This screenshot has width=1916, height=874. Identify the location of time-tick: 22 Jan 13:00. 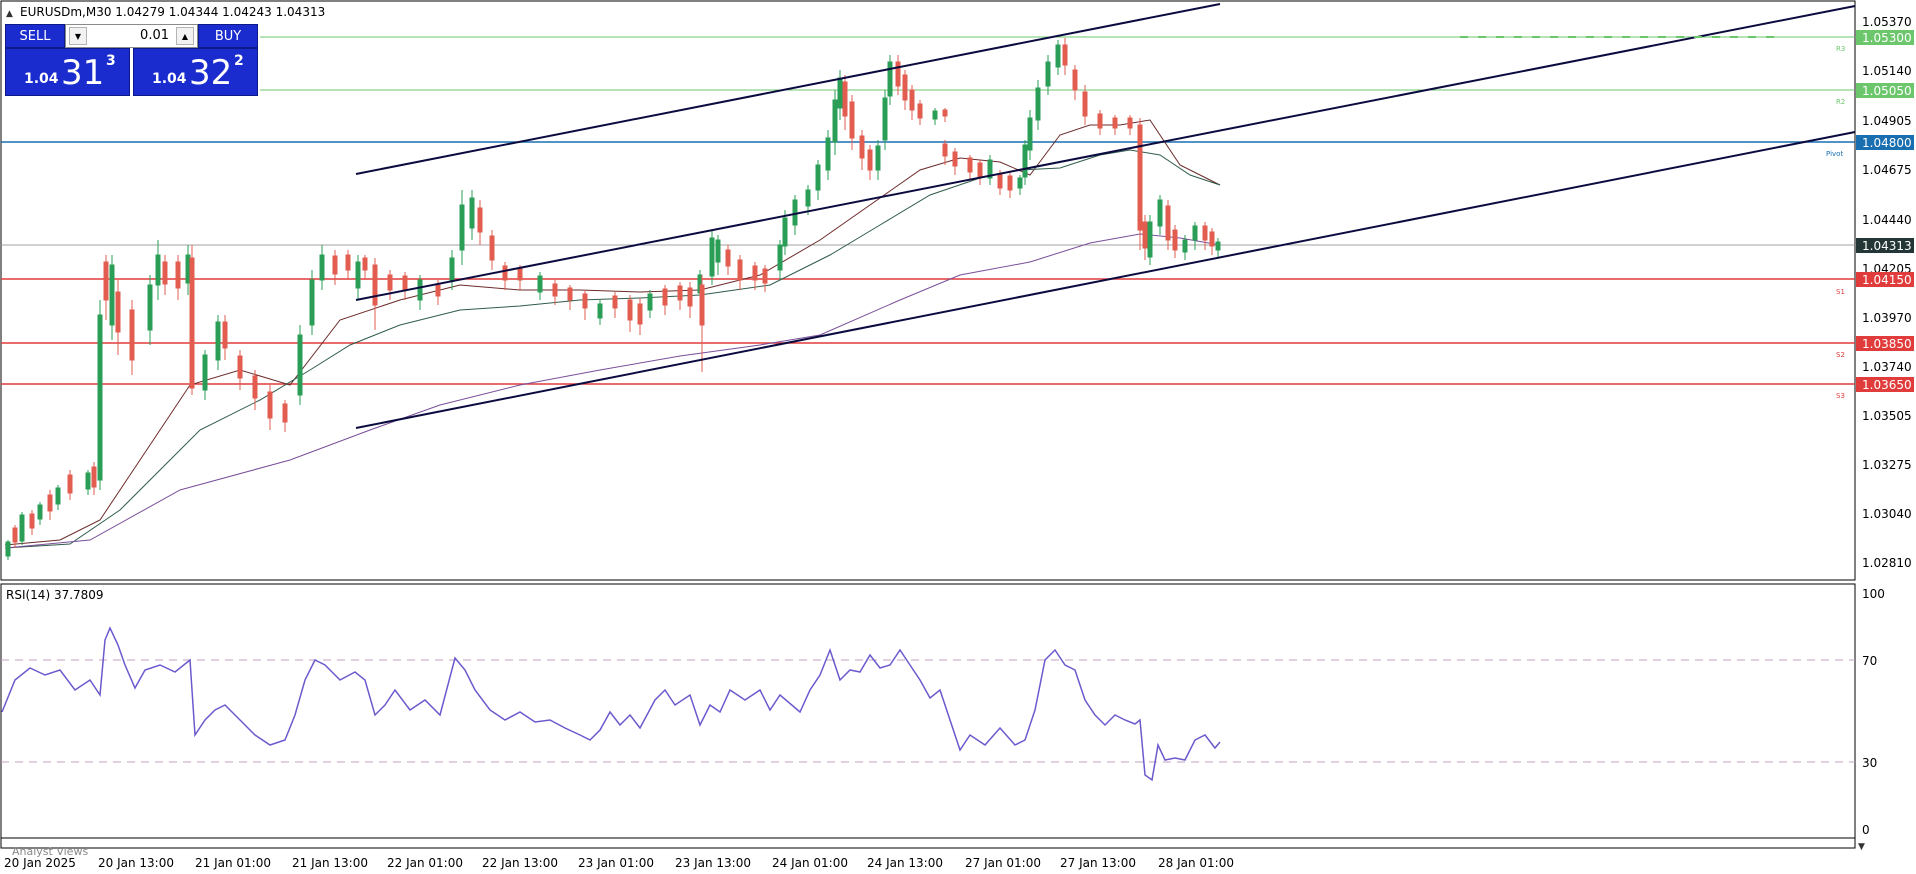
(520, 863).